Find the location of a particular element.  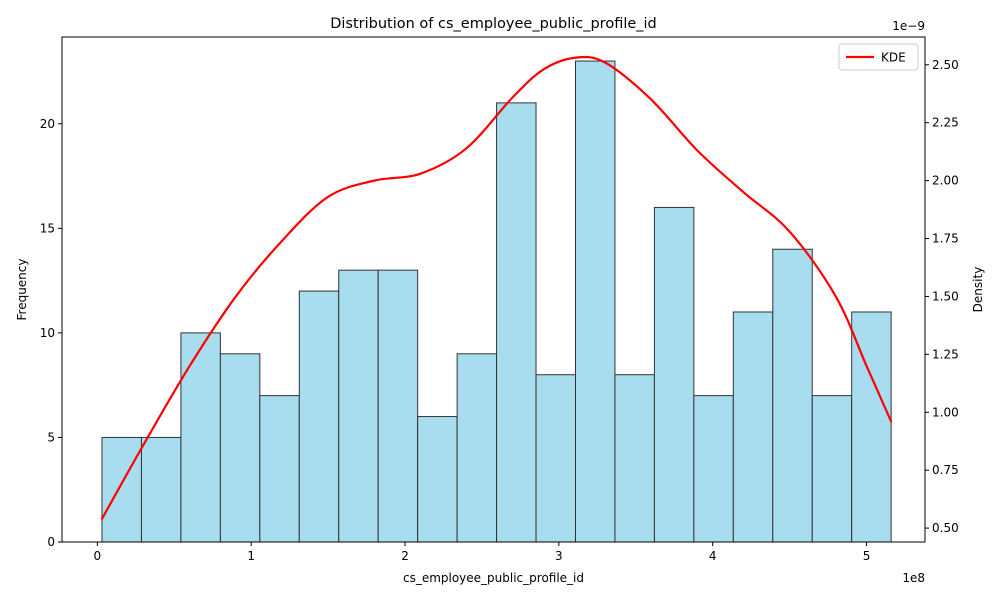

x-axis-offset-text: 1e8 is located at coordinates (913, 578).